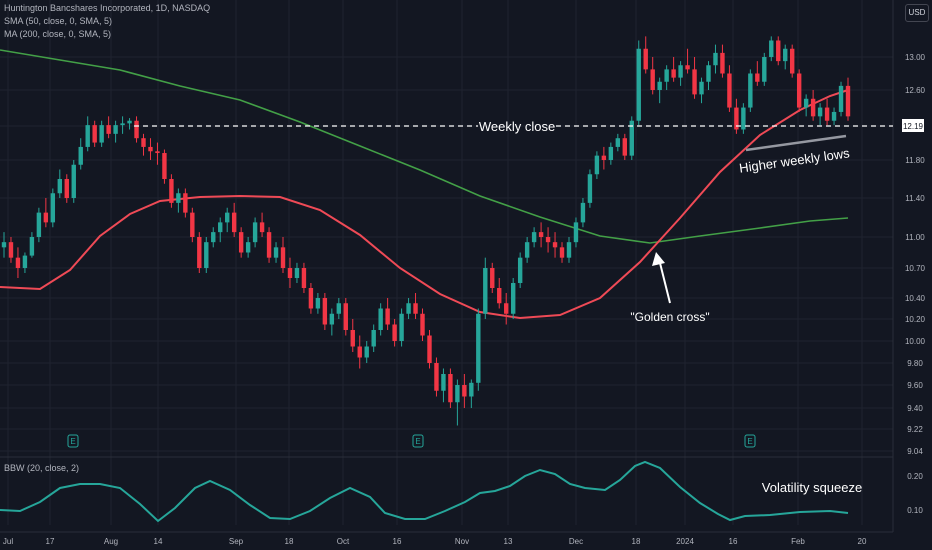 The height and width of the screenshot is (550, 932). Describe the element at coordinates (915, 298) in the screenshot. I see `price-tick-label: 10.40` at that location.